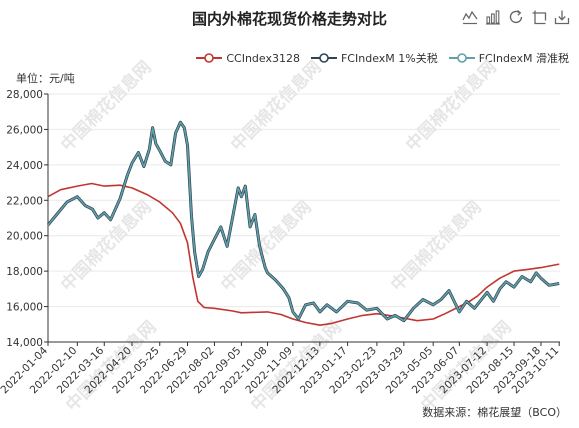  Describe the element at coordinates (523, 58) in the screenshot. I see `legend-label: FCIndexM 滑准税` at that location.